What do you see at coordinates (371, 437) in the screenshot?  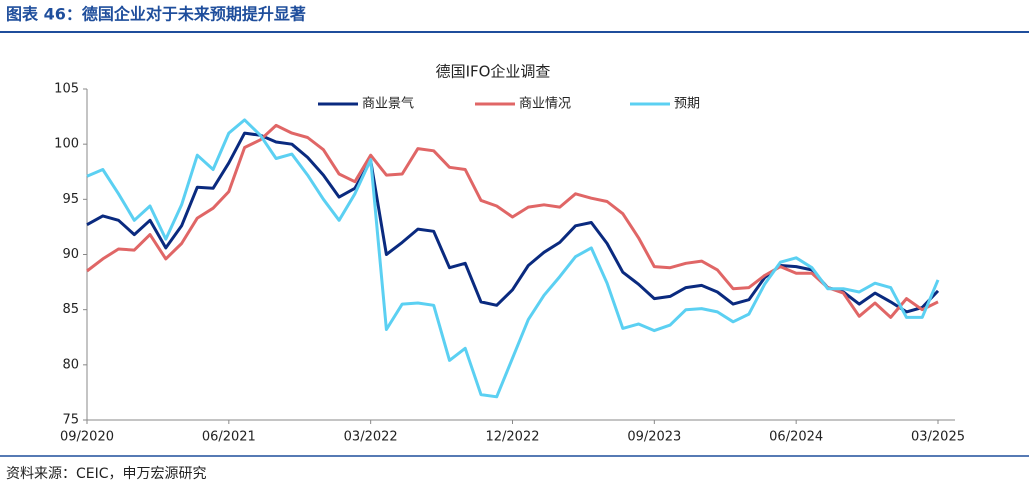 I see `x-tick-label: 03/2022` at bounding box center [371, 437].